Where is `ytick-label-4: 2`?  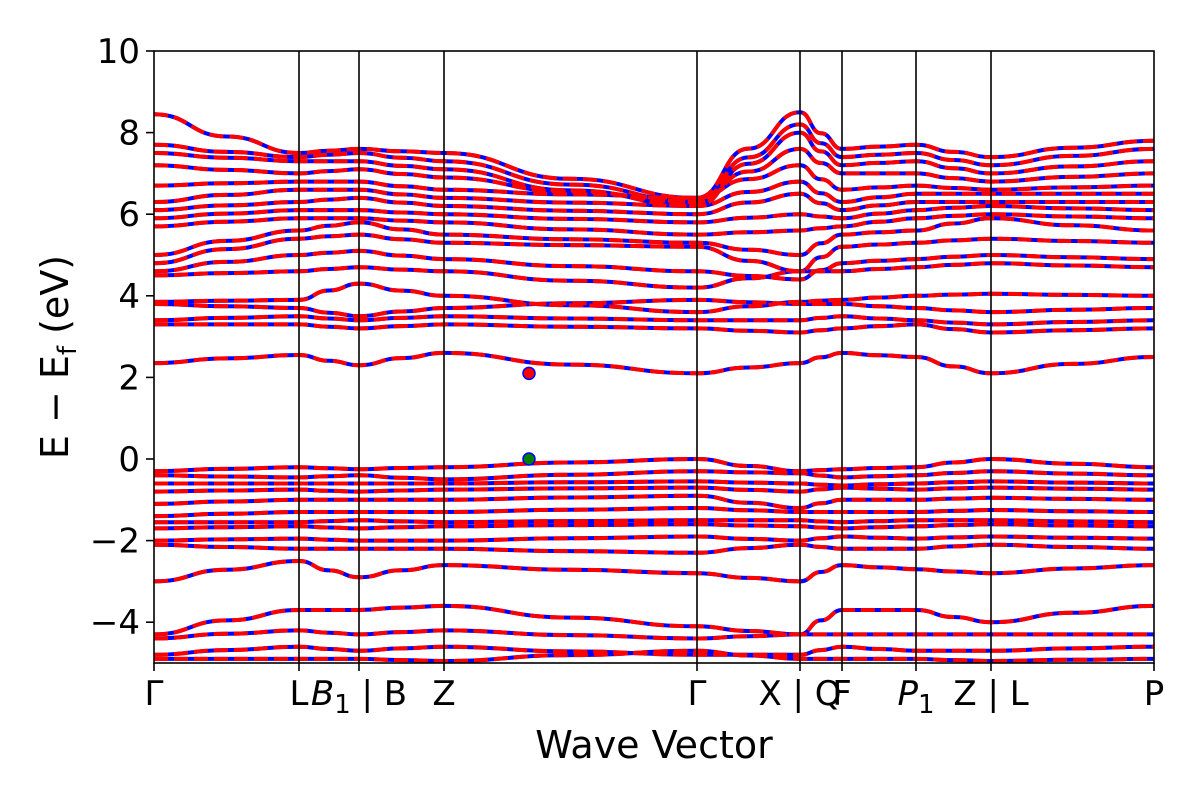
ytick-label-4: 2 is located at coordinates (129, 378).